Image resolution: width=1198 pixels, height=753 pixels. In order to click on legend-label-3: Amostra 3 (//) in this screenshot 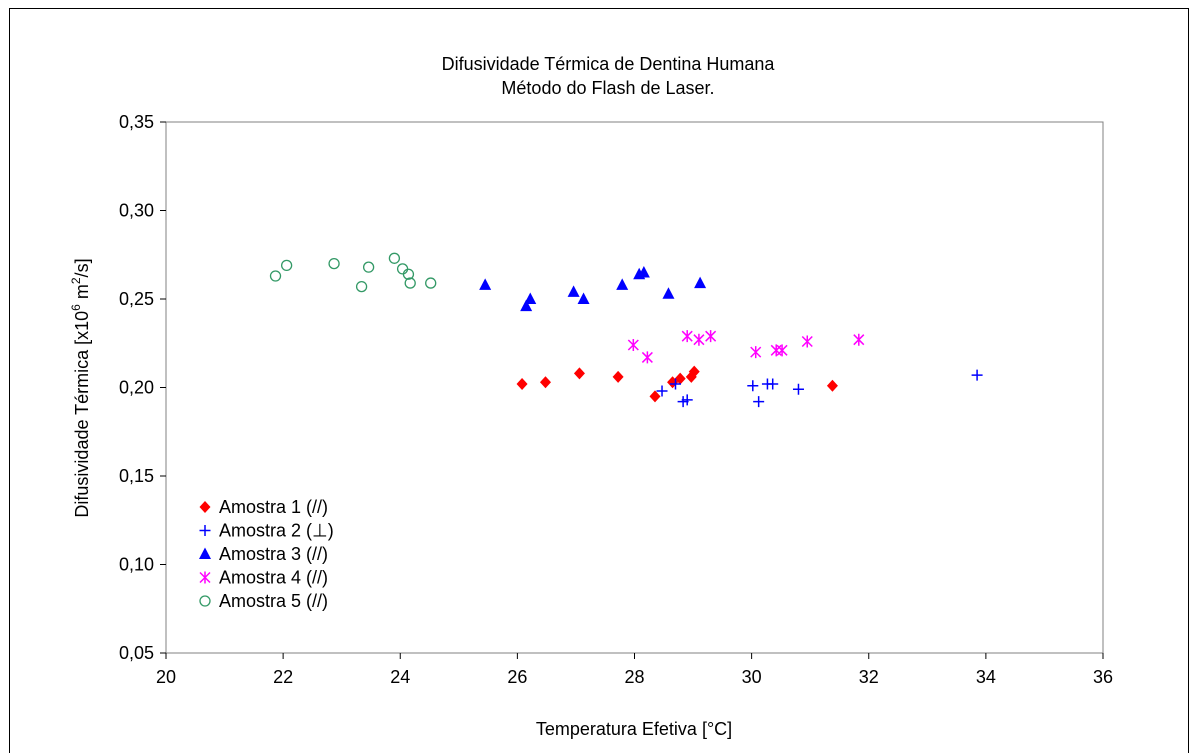, I will do `click(273, 554)`.